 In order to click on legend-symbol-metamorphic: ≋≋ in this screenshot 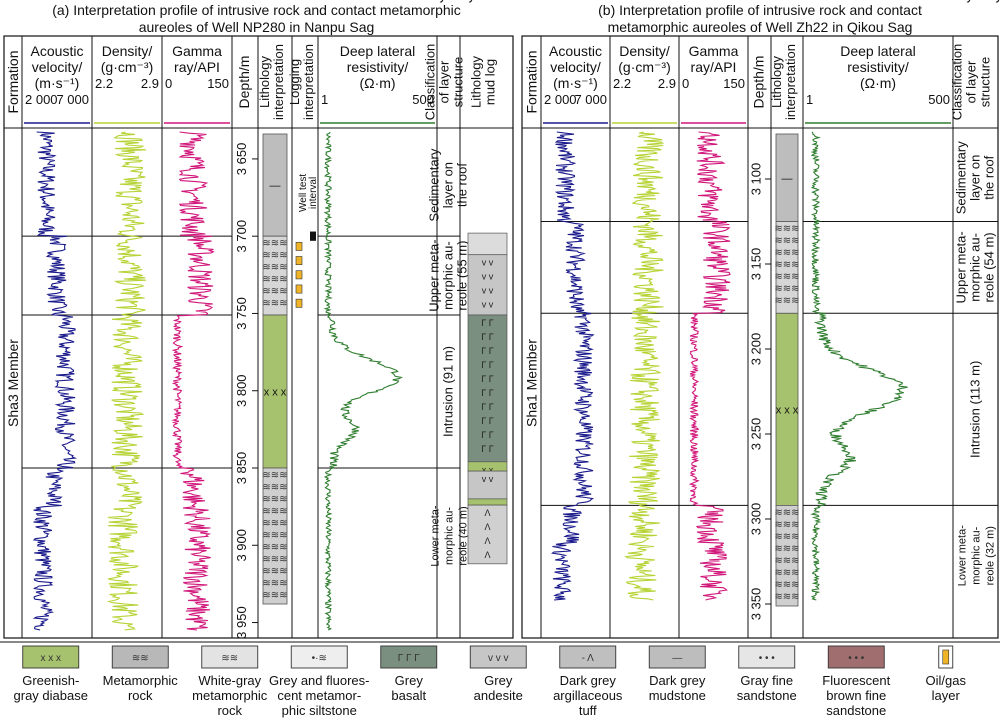, I will do `click(140, 658)`.